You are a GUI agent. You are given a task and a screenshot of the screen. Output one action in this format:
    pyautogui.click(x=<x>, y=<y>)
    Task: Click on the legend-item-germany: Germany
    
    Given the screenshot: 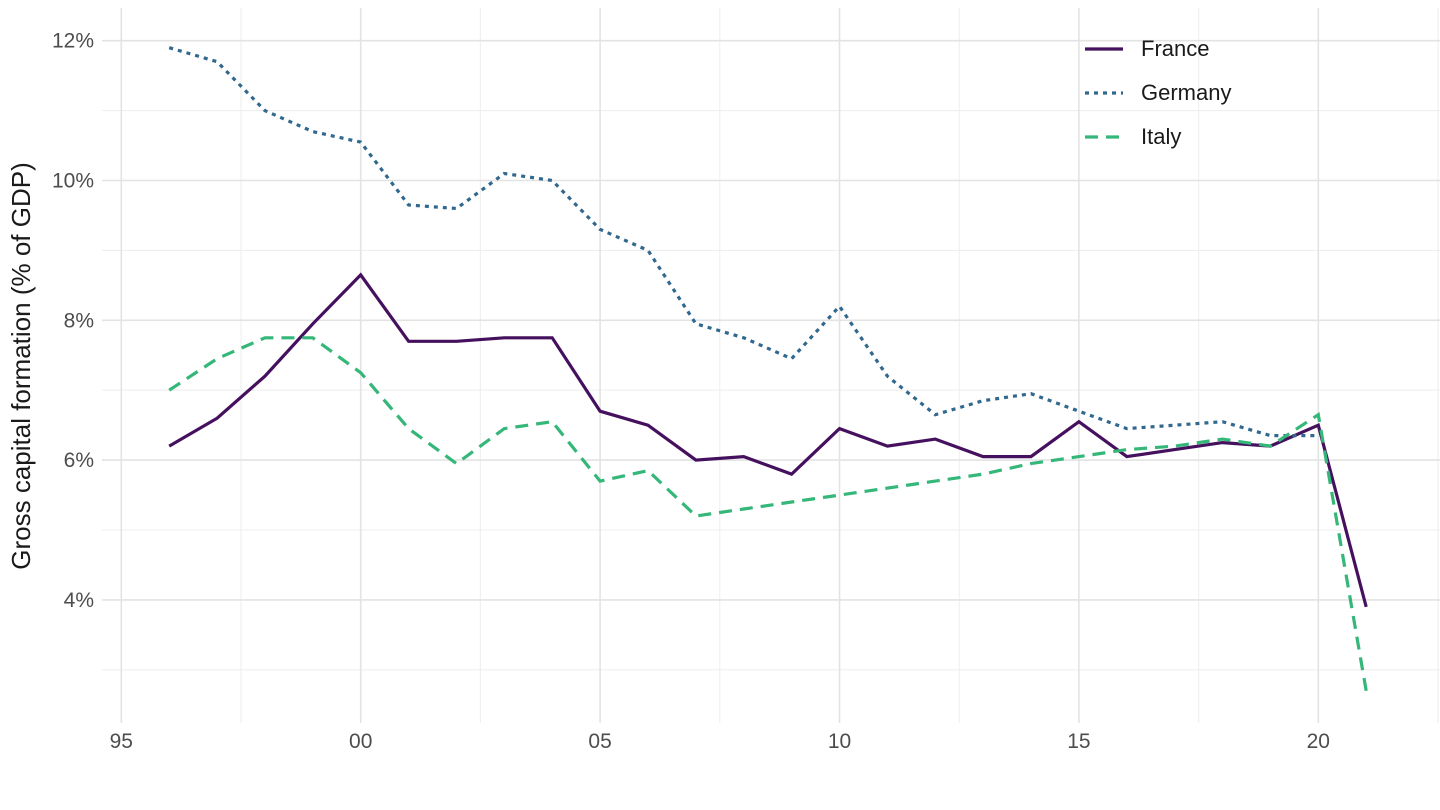 What is the action you would take?
    pyautogui.click(x=1158, y=93)
    